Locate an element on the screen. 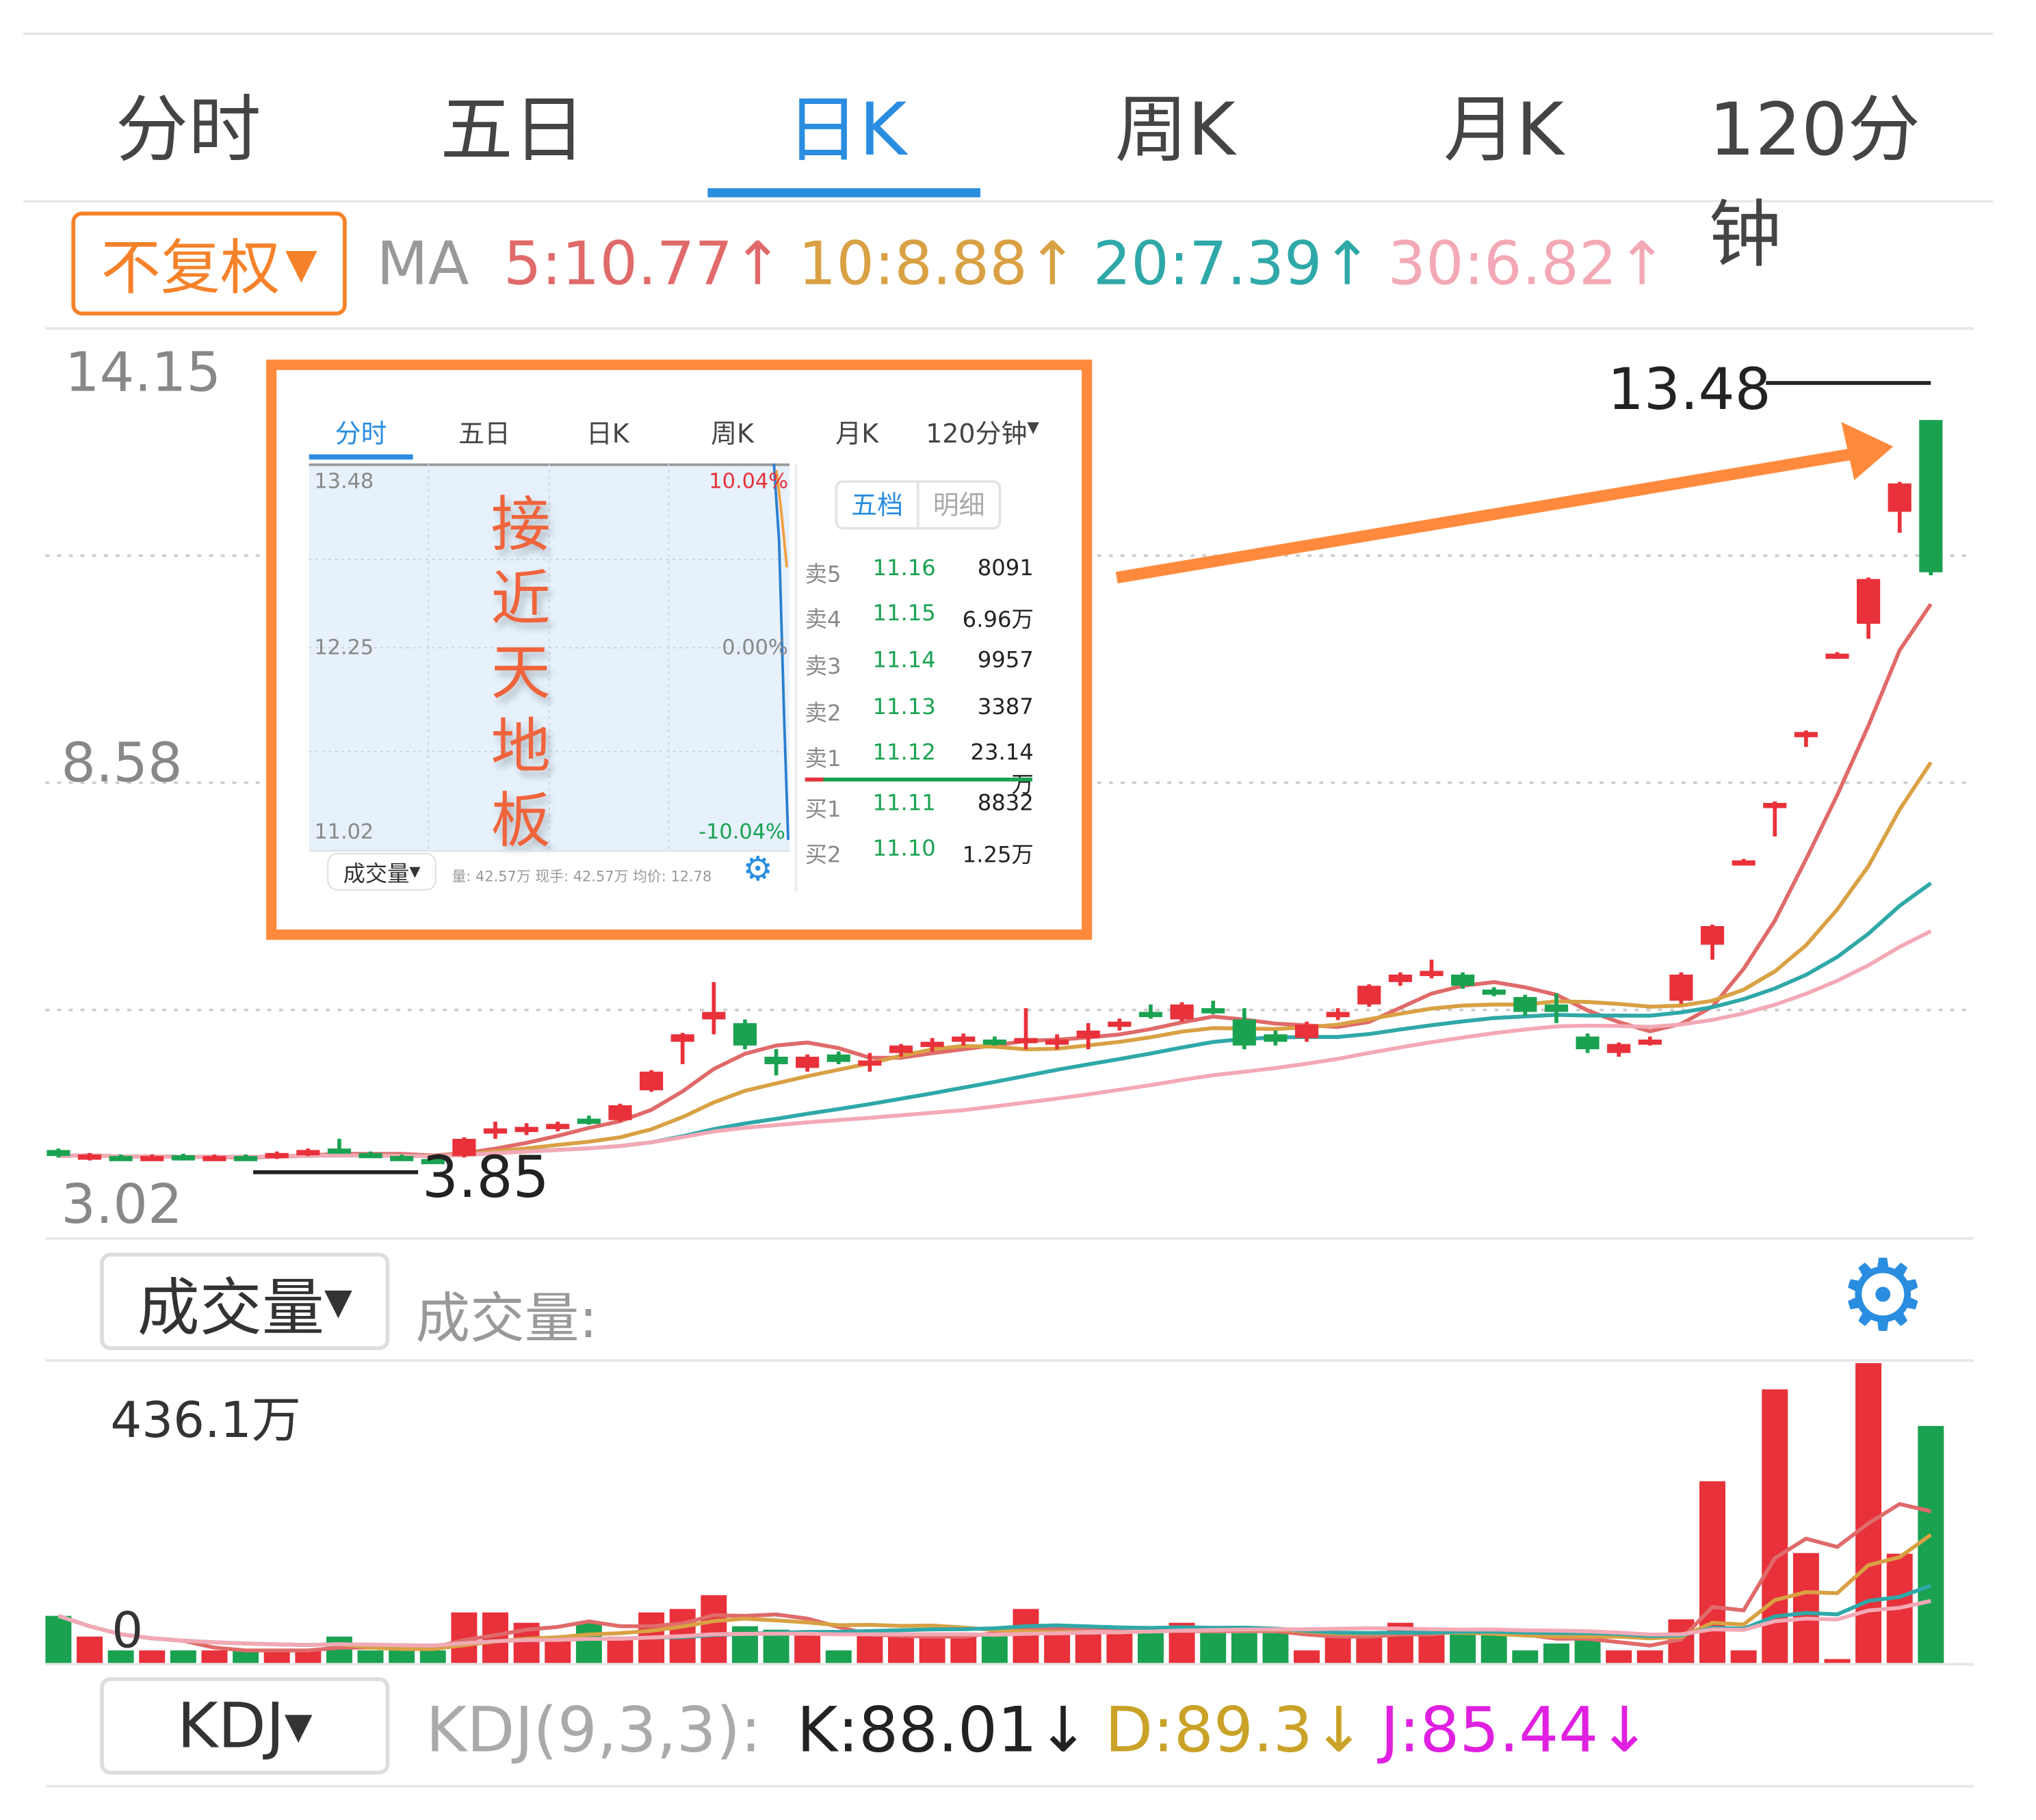 This screenshot has width=2036, height=1820. volume-indicator-dropdown: 成交量 ▼ is located at coordinates (245, 1301).